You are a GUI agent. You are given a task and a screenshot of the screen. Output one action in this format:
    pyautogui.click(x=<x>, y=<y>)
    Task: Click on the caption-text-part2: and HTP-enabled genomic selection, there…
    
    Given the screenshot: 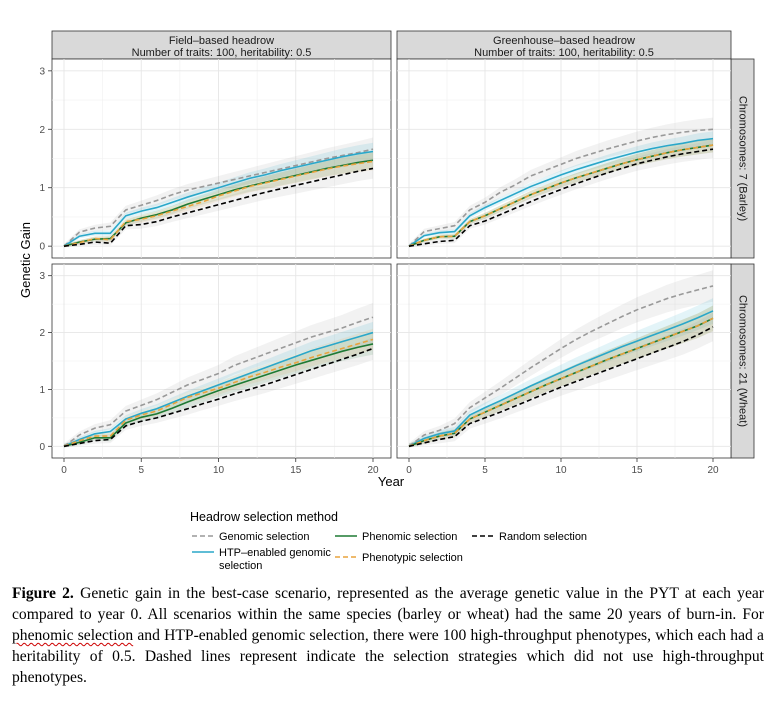 What is the action you would take?
    pyautogui.click(x=388, y=656)
    